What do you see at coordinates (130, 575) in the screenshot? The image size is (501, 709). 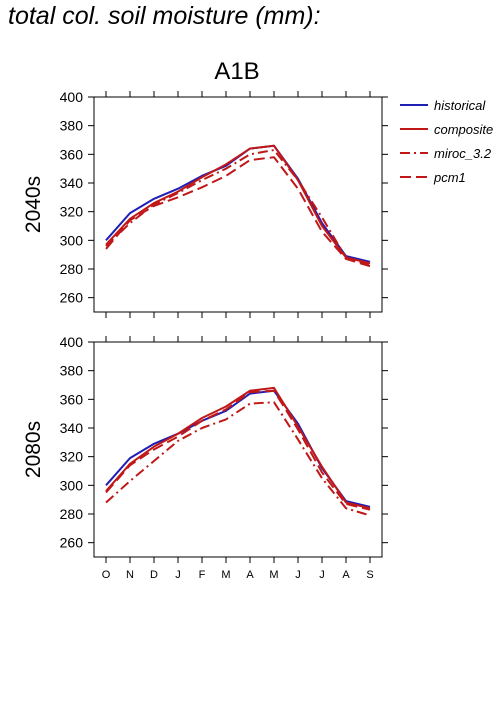 I see `x-tick-label: N` at bounding box center [130, 575].